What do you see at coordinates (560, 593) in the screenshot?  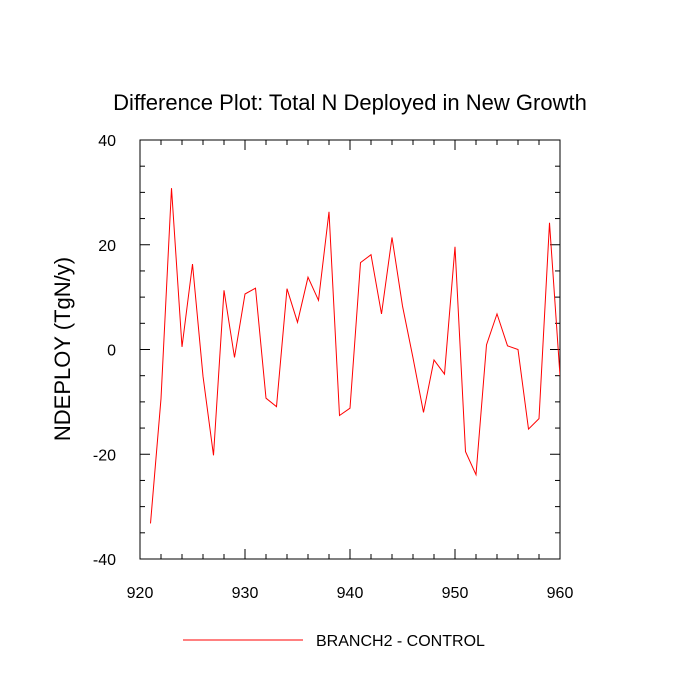 I see `x-tick-label: 960` at bounding box center [560, 593].